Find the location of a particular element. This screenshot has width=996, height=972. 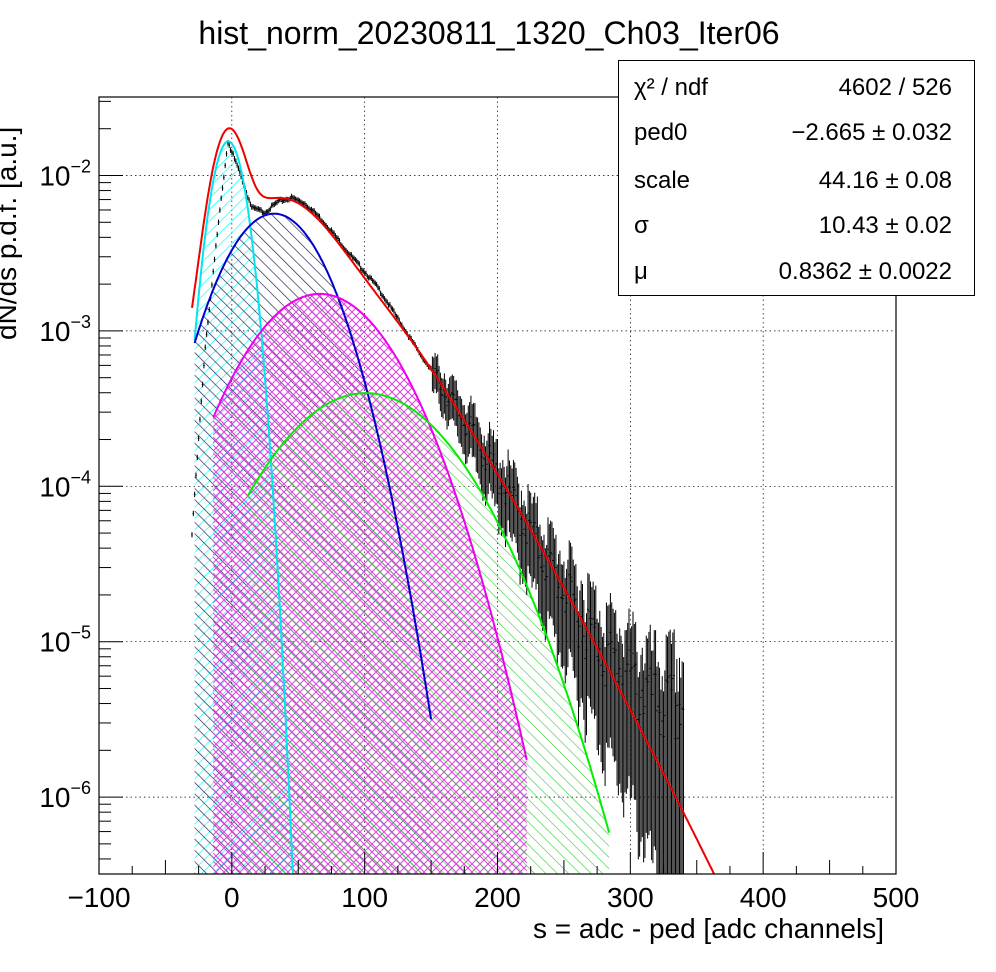

x-axis-ticks: −100 0 100 200 300 400 500 is located at coordinates (493, 882).